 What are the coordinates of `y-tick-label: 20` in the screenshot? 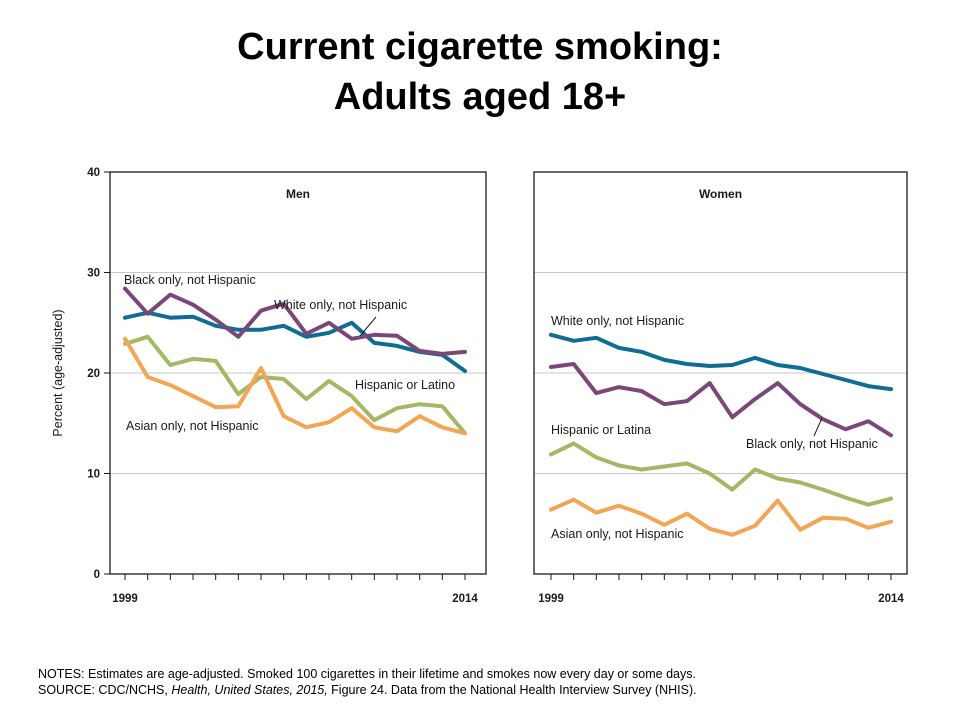 It's located at (93, 374).